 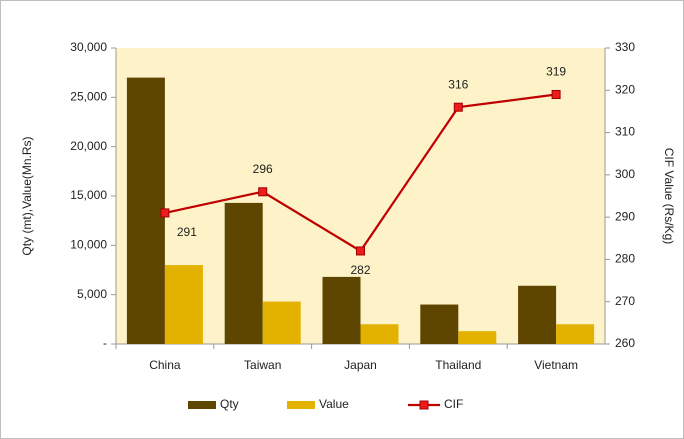 I want to click on legend-label: Qty, so click(x=229, y=404).